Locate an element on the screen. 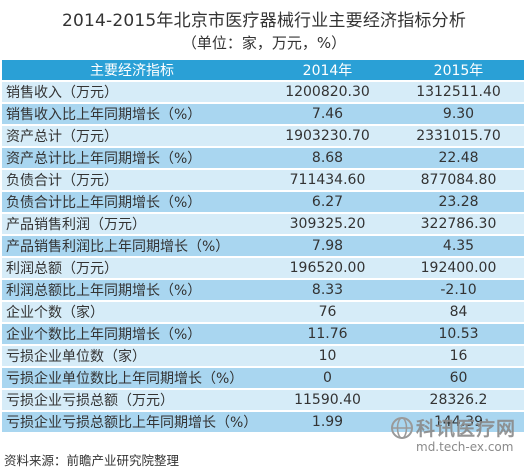 The image size is (528, 471). value-2015-cell: 2331015.70 is located at coordinates (458, 137).